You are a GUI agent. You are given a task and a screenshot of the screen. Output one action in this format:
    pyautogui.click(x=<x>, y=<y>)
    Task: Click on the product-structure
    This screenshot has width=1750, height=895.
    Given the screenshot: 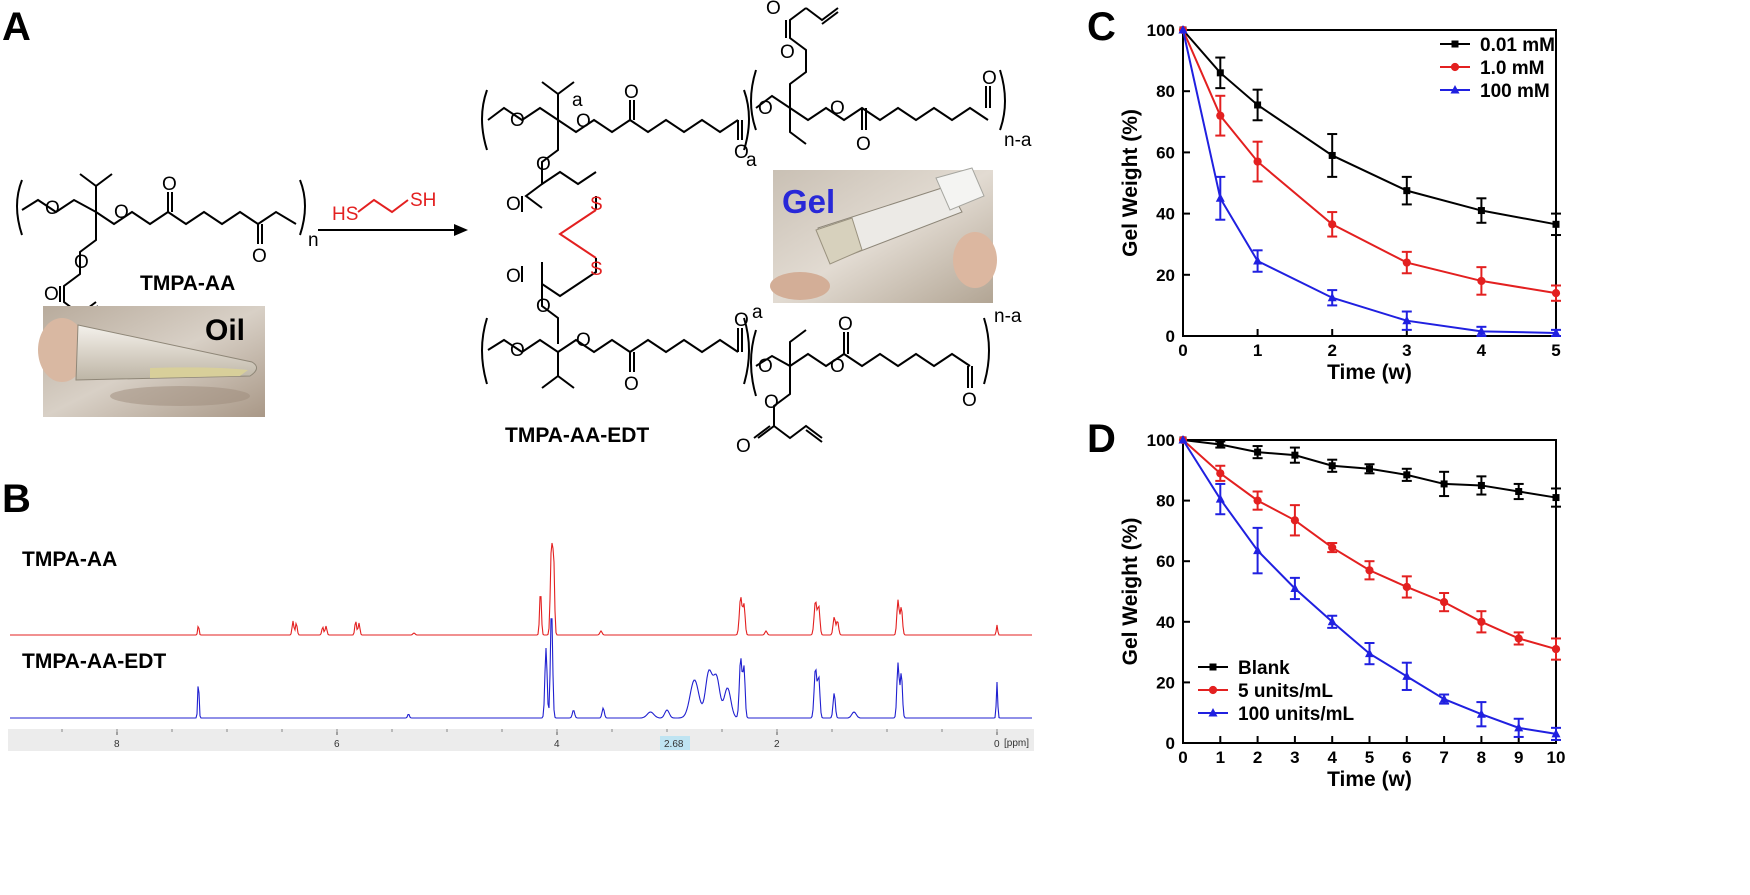 What is the action you would take?
    pyautogui.click(x=743, y=225)
    